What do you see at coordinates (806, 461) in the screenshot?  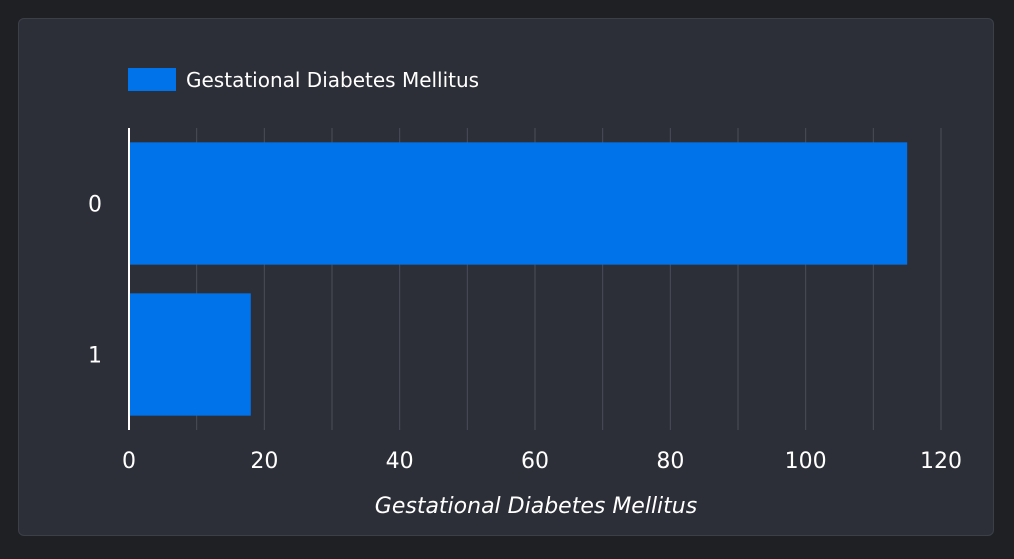 I see `x-tick-label: 100` at bounding box center [806, 461].